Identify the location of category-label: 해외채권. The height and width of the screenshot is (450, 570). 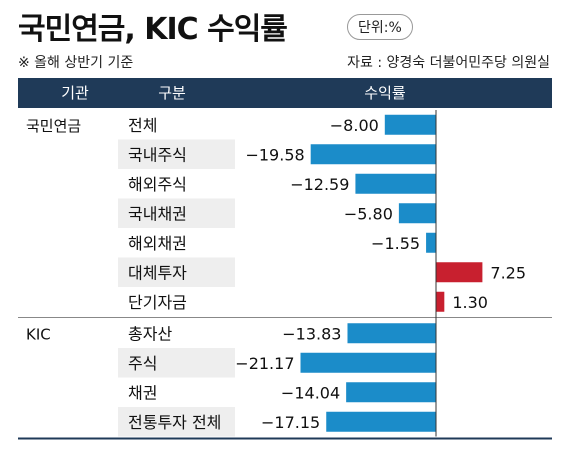
(157, 243).